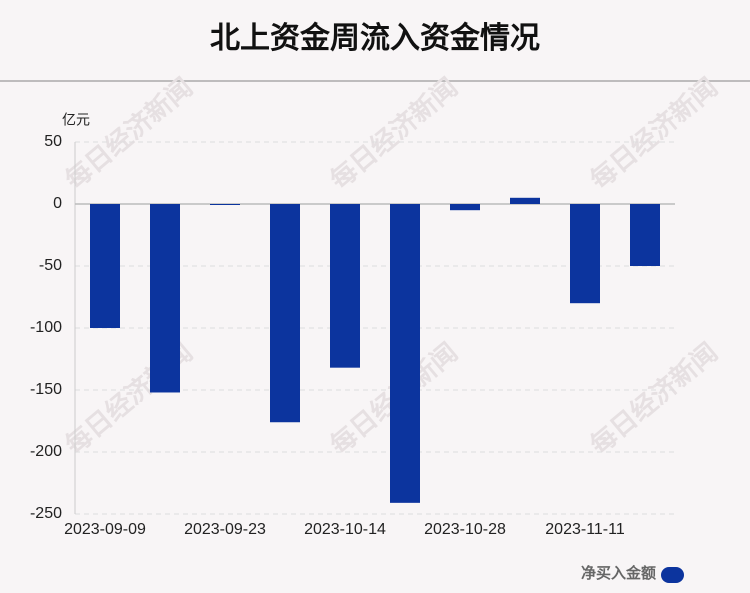  Describe the element at coordinates (50, 265) in the screenshot. I see `y-tick-label: -50` at that location.